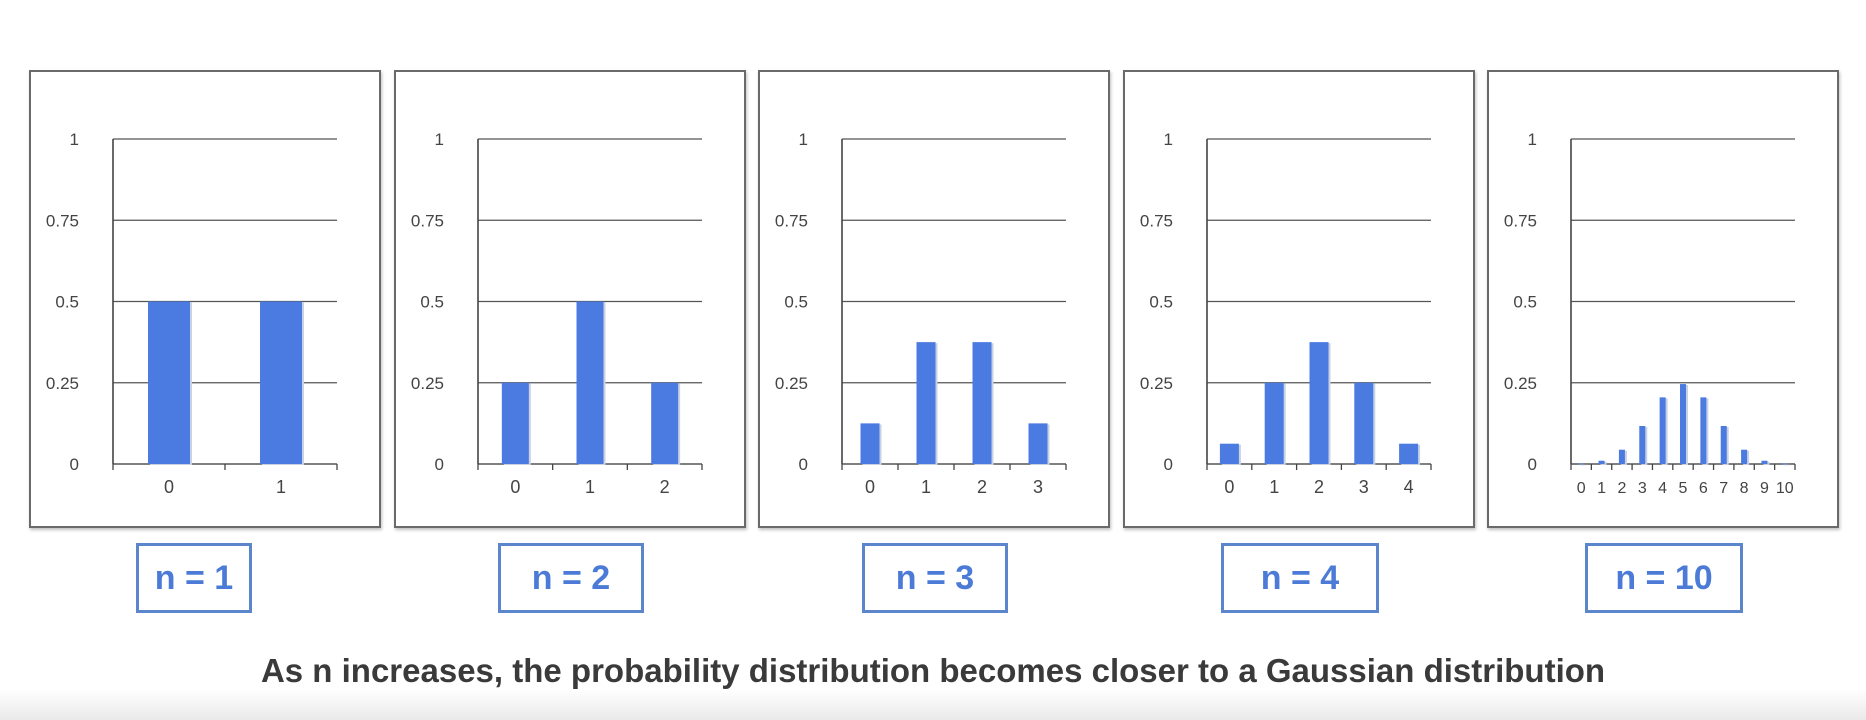  I want to click on chart-panel: 0 0.25 0.5 0.75 1 0 1 2 3, so click(934, 299).